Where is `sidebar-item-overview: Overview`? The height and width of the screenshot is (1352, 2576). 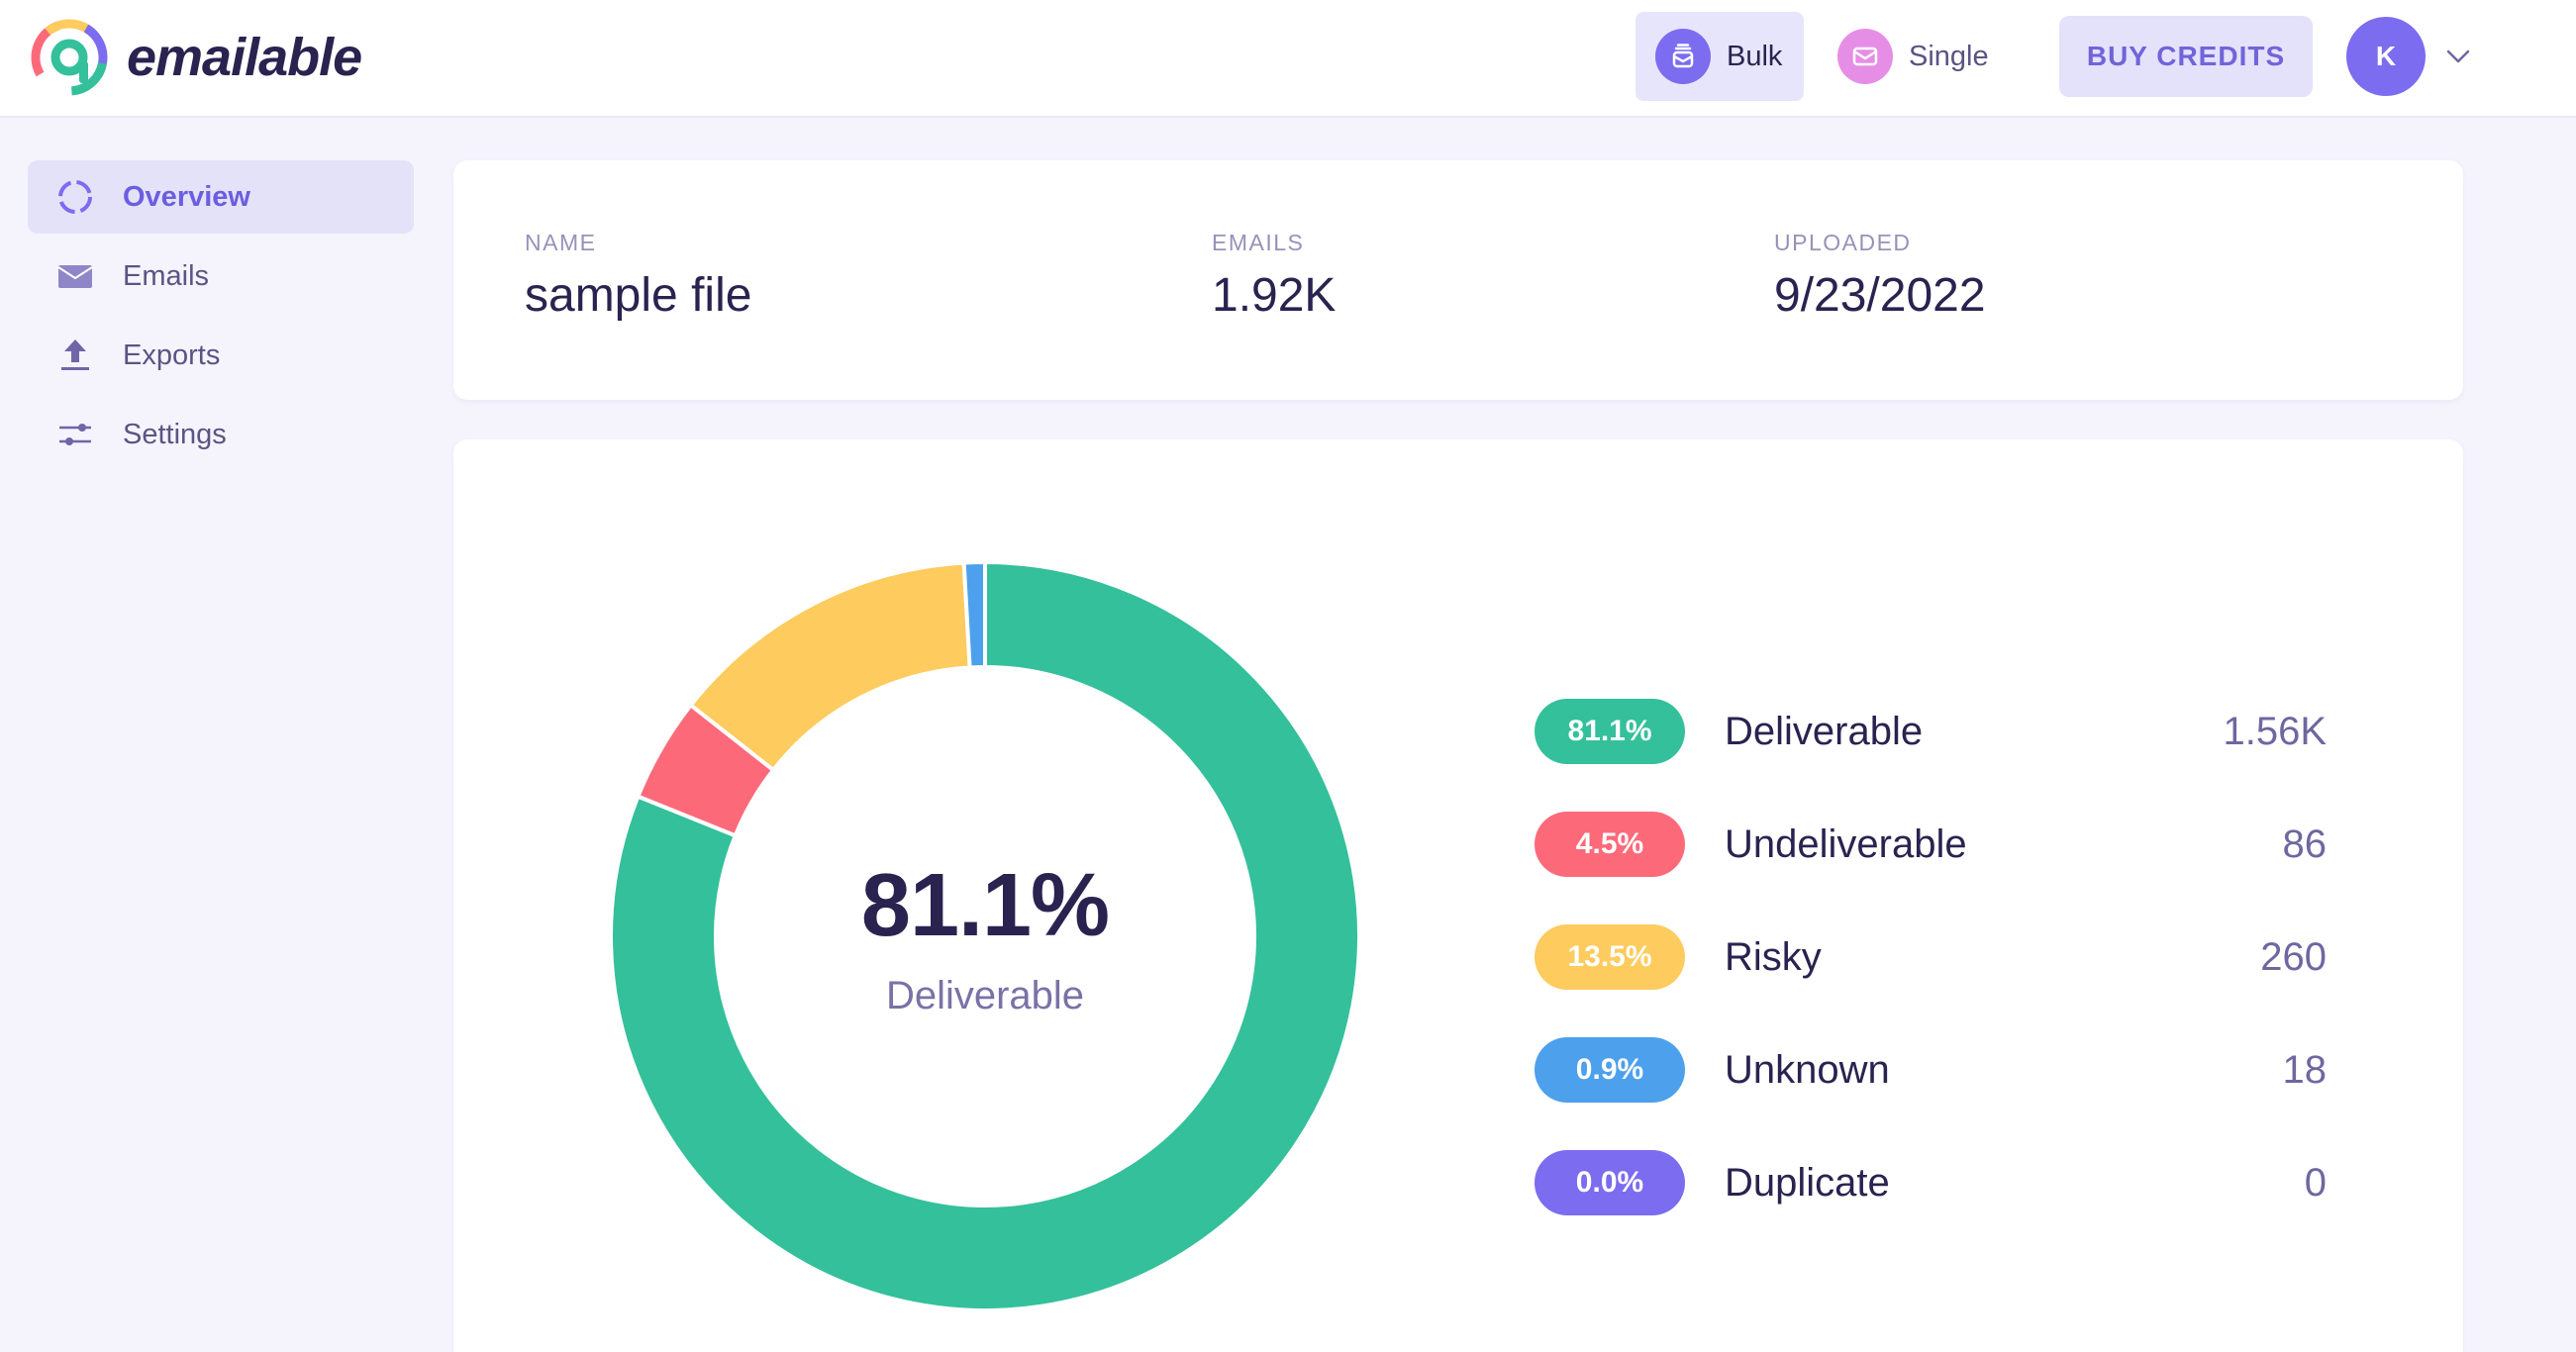
sidebar-item-overview: Overview is located at coordinates (221, 197).